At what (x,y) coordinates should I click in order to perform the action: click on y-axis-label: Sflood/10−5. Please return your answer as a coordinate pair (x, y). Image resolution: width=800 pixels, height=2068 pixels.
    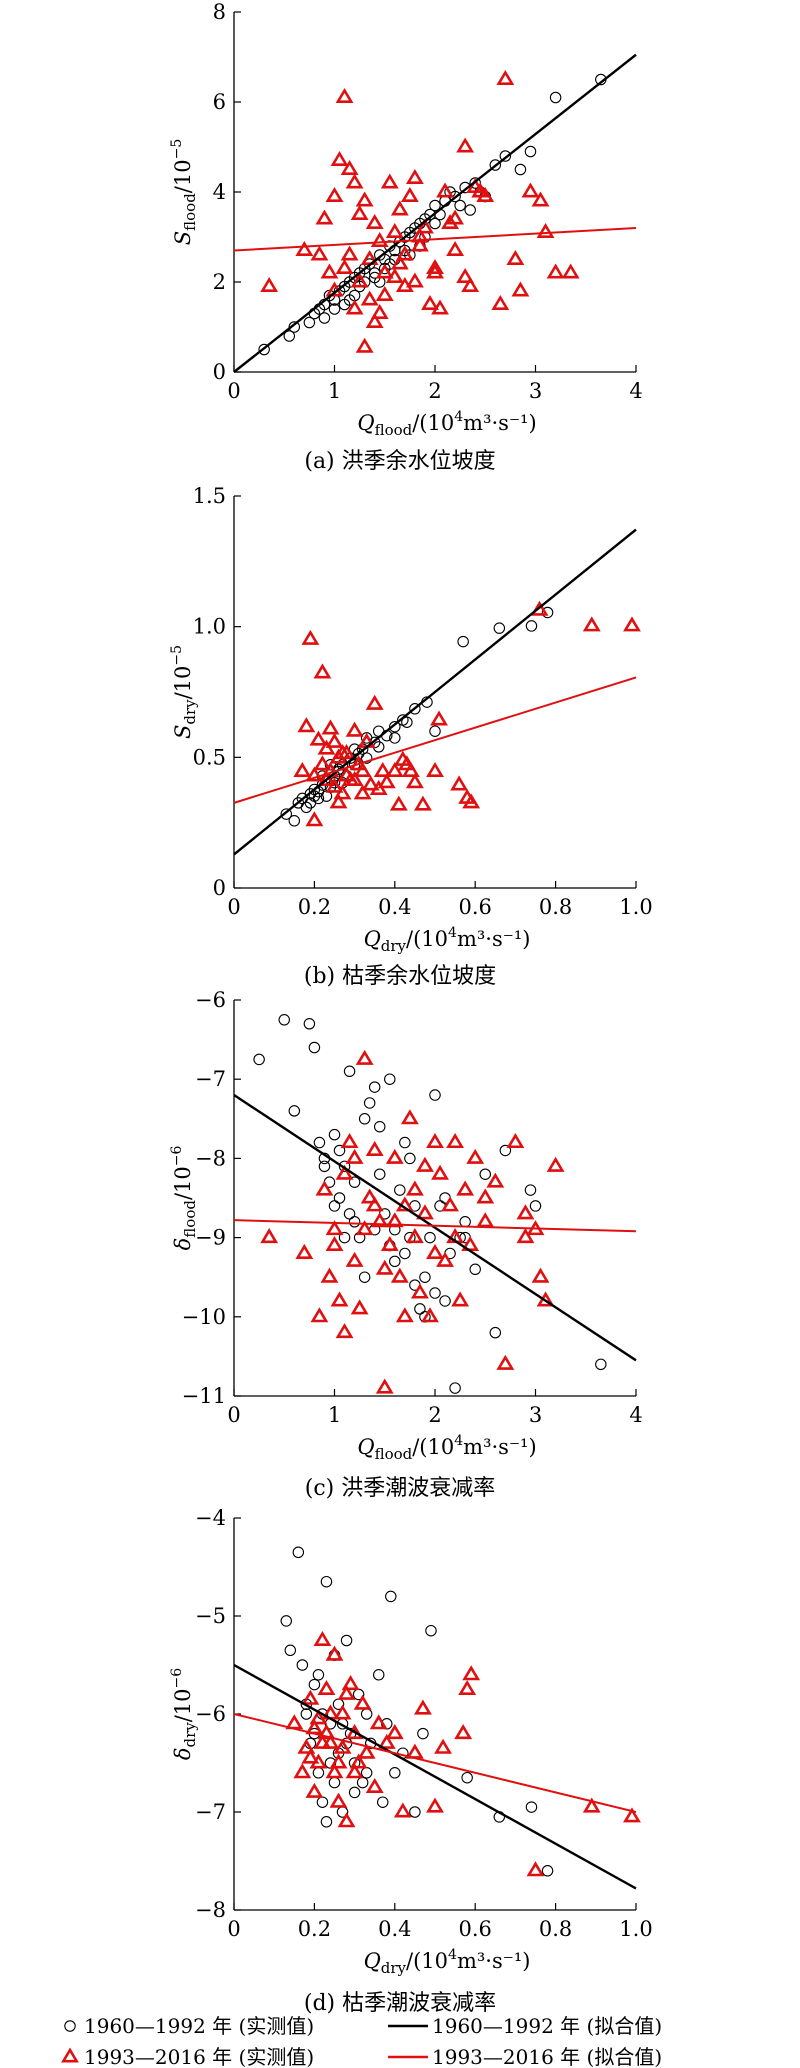
    Looking at the image, I should click on (184, 192).